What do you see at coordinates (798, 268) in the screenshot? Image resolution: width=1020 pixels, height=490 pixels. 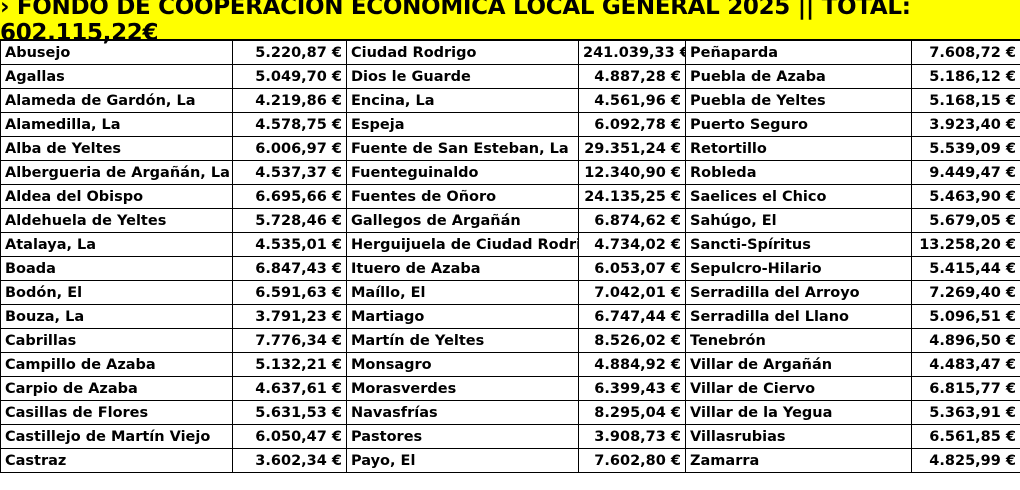 I see `municipality-name: Sepulcro-Hilario` at bounding box center [798, 268].